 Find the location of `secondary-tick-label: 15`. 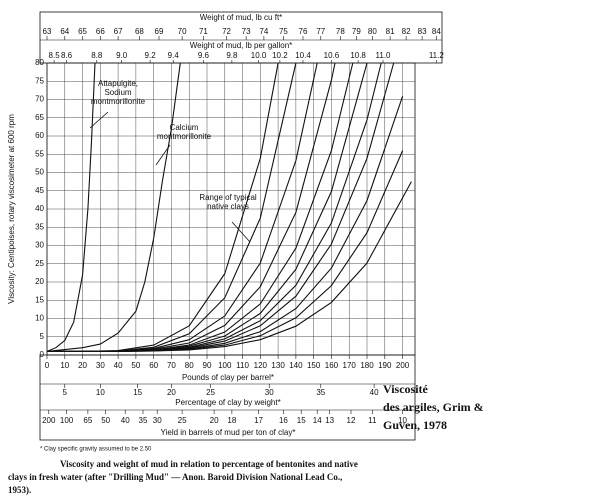

secondary-tick-label: 15 is located at coordinates (137, 392).